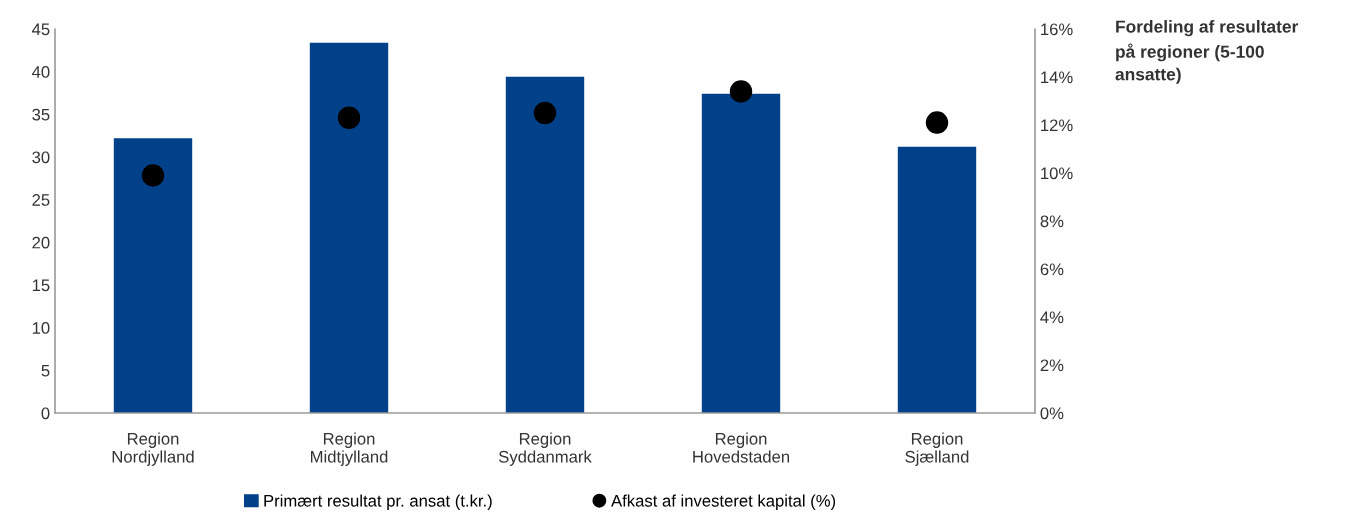  I want to click on y2-tick-label: 14%, so click(1057, 77).